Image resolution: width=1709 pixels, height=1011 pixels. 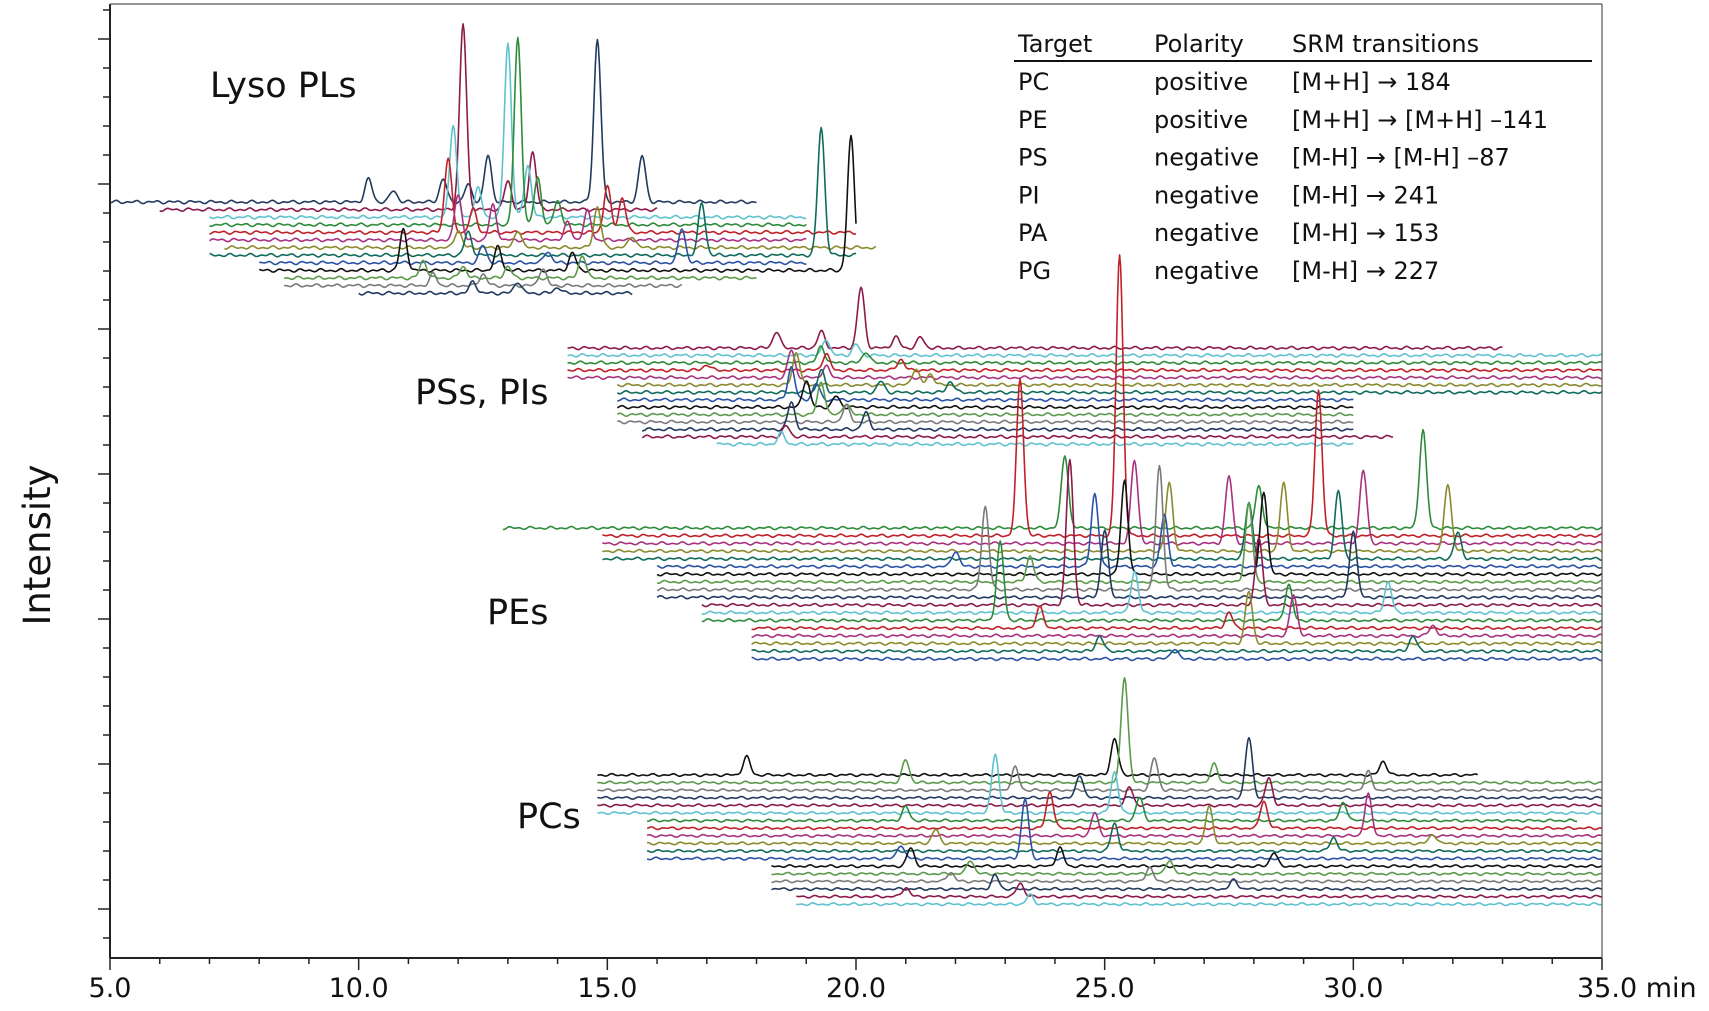 I want to click on y-axis-label: Intensity, so click(x=37, y=544).